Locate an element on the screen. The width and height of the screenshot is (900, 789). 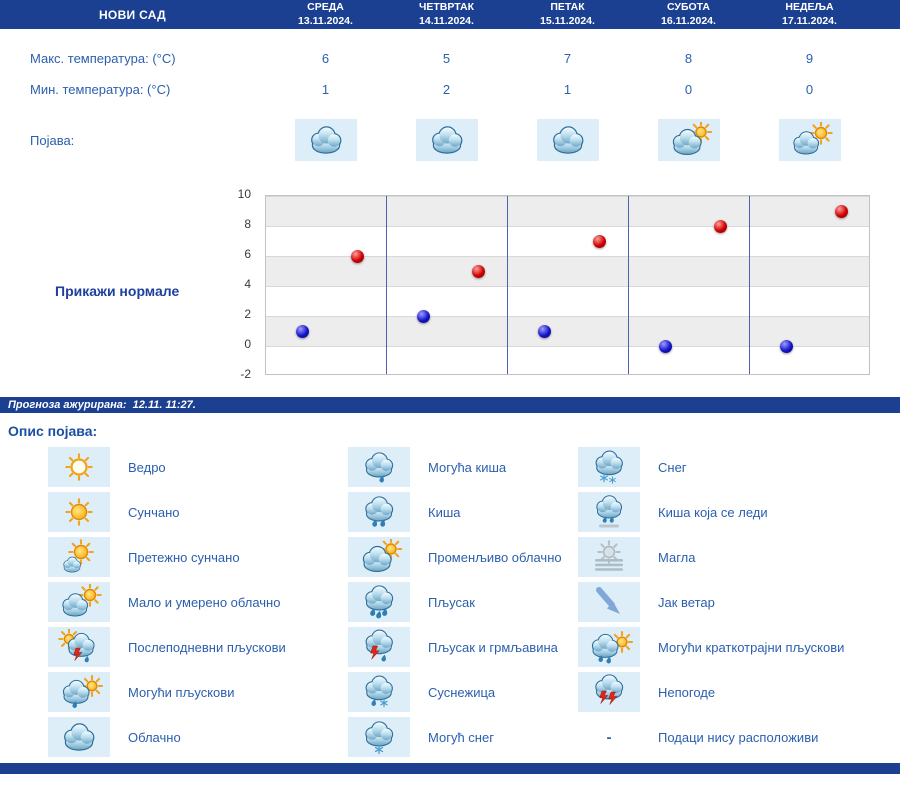
sunny-icon is located at coordinates (79, 512).